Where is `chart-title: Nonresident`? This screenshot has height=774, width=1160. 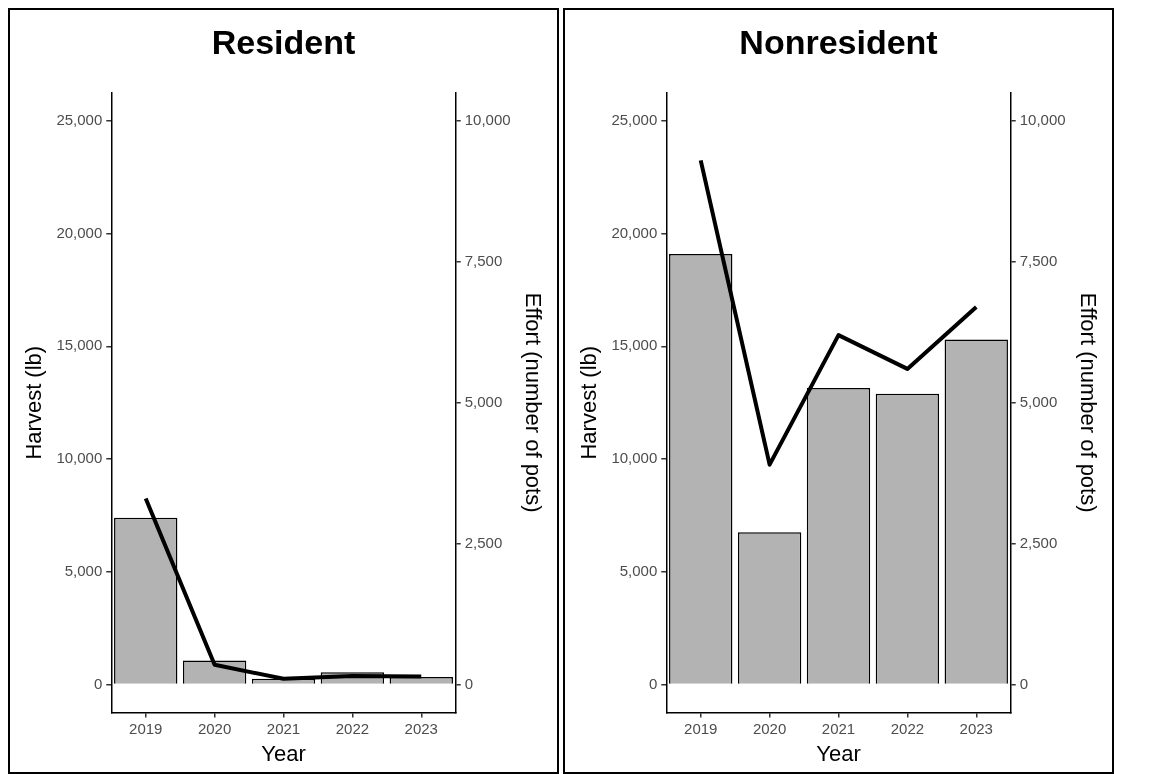 chart-title: Nonresident is located at coordinates (838, 41).